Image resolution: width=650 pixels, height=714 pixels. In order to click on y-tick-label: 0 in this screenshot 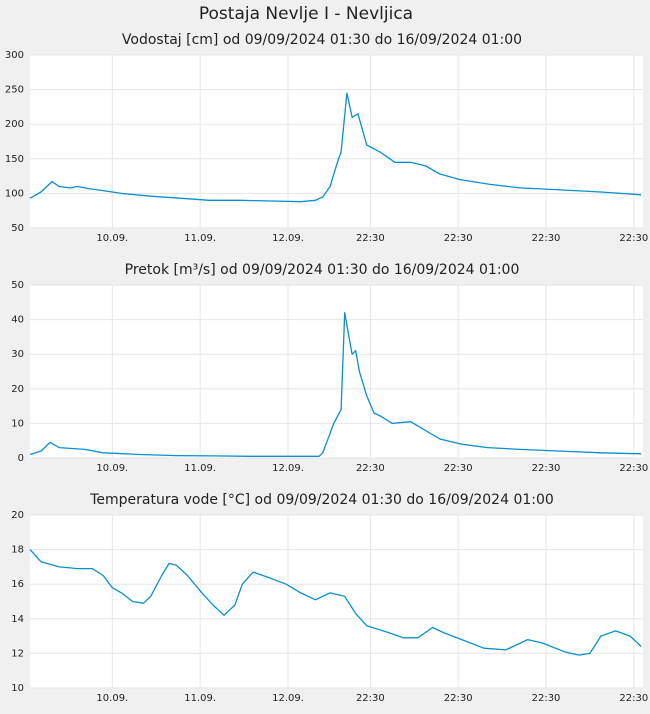, I will do `click(21, 458)`.